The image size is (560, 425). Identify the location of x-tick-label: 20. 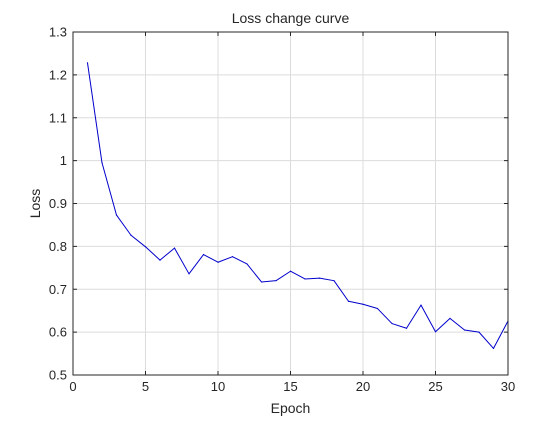
(363, 386).